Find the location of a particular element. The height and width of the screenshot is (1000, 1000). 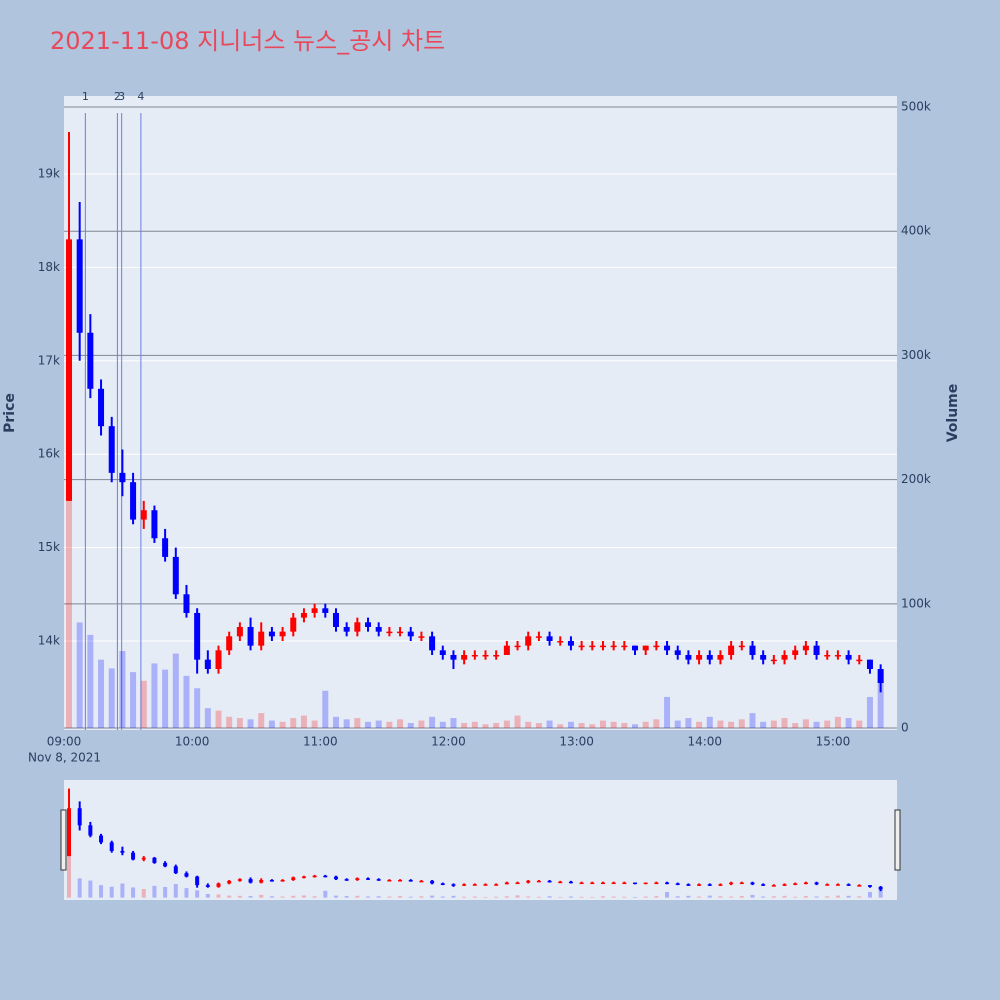

y2-tick-label: 300k is located at coordinates (916, 355).